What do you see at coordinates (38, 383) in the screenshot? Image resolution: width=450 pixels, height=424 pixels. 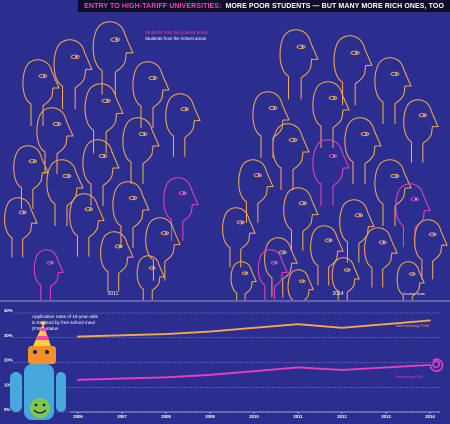 I see `robot-icon` at bounding box center [38, 383].